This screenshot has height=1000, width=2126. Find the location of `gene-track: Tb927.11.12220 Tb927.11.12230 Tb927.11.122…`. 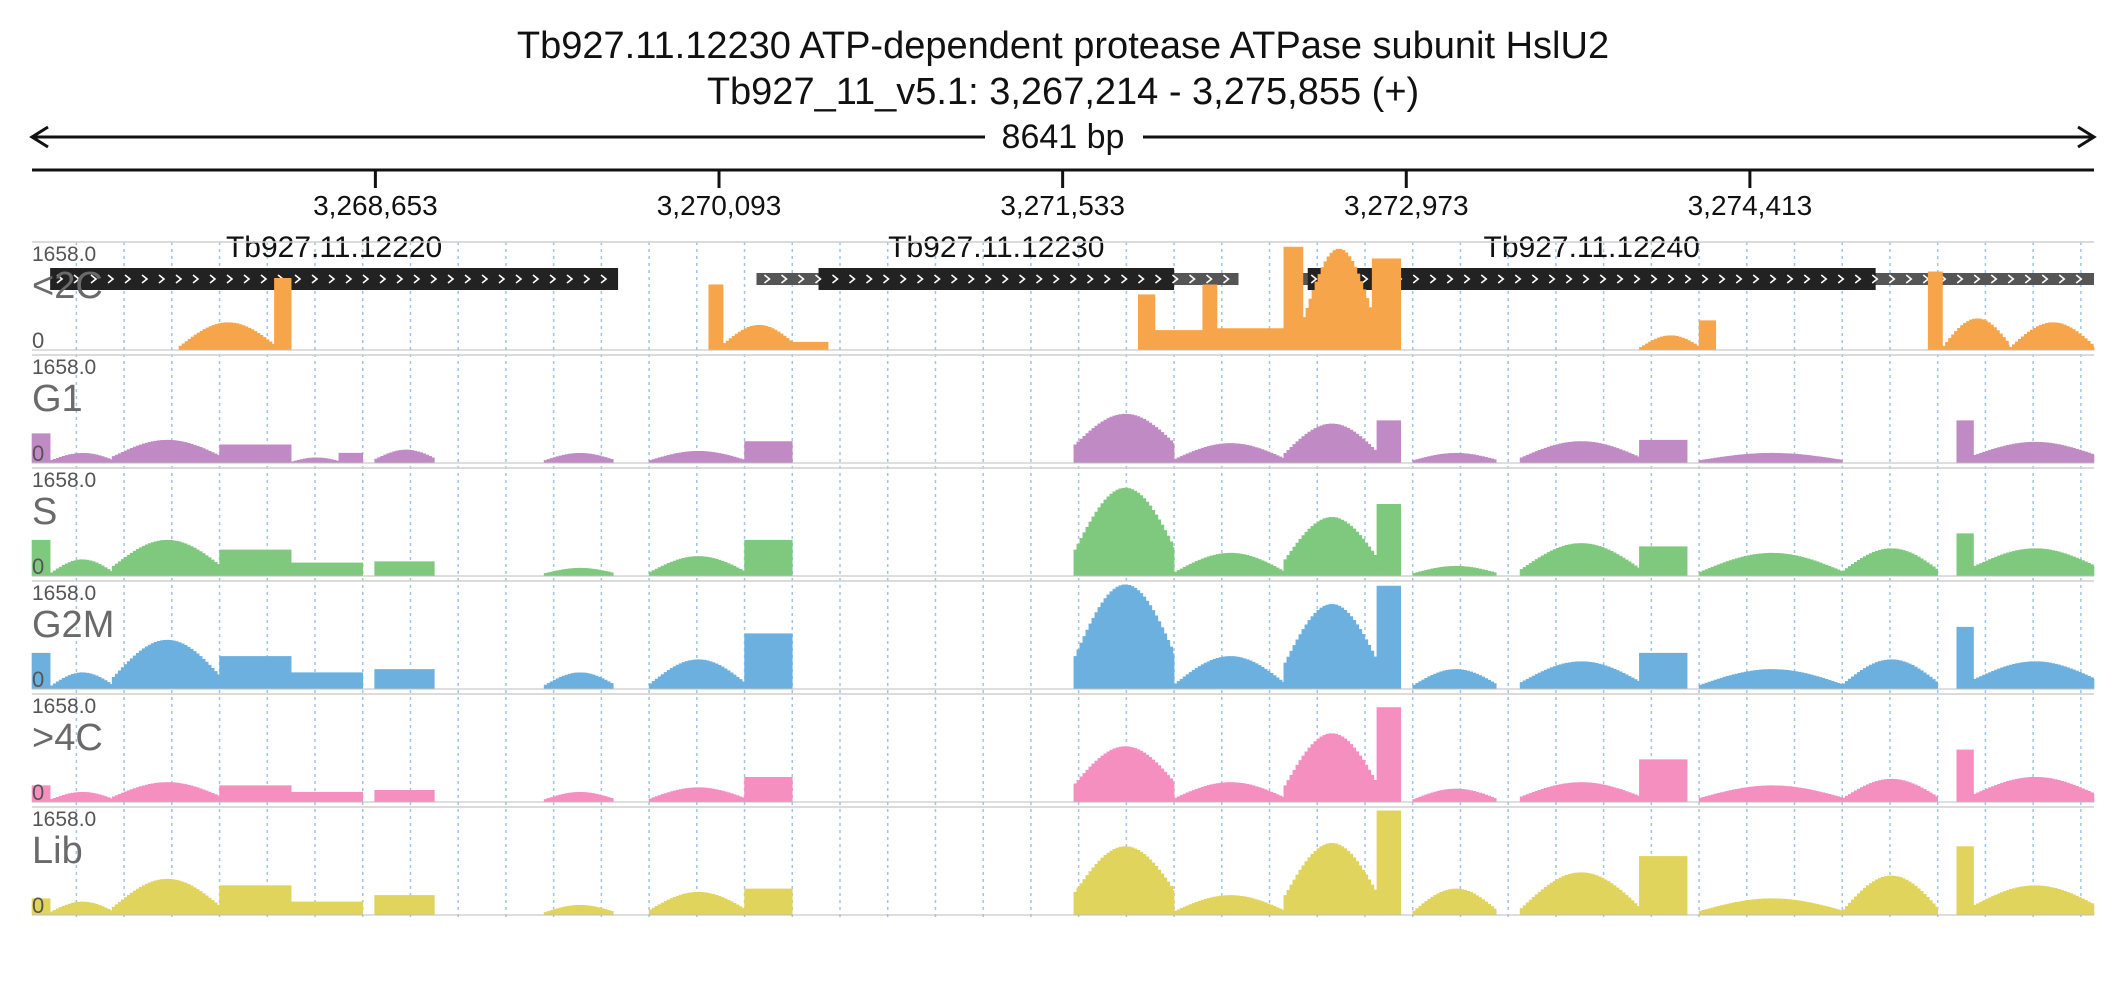

gene-track: Tb927.11.12220 Tb927.11.12230 Tb927.11.122… is located at coordinates (1066, 260).